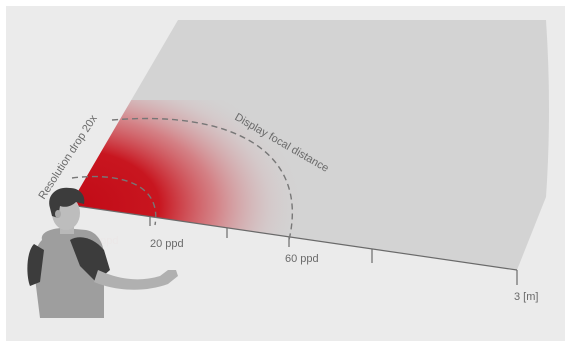  Describe the element at coordinates (202, 179) in the screenshot. I see `outer-focal-arc` at that location.